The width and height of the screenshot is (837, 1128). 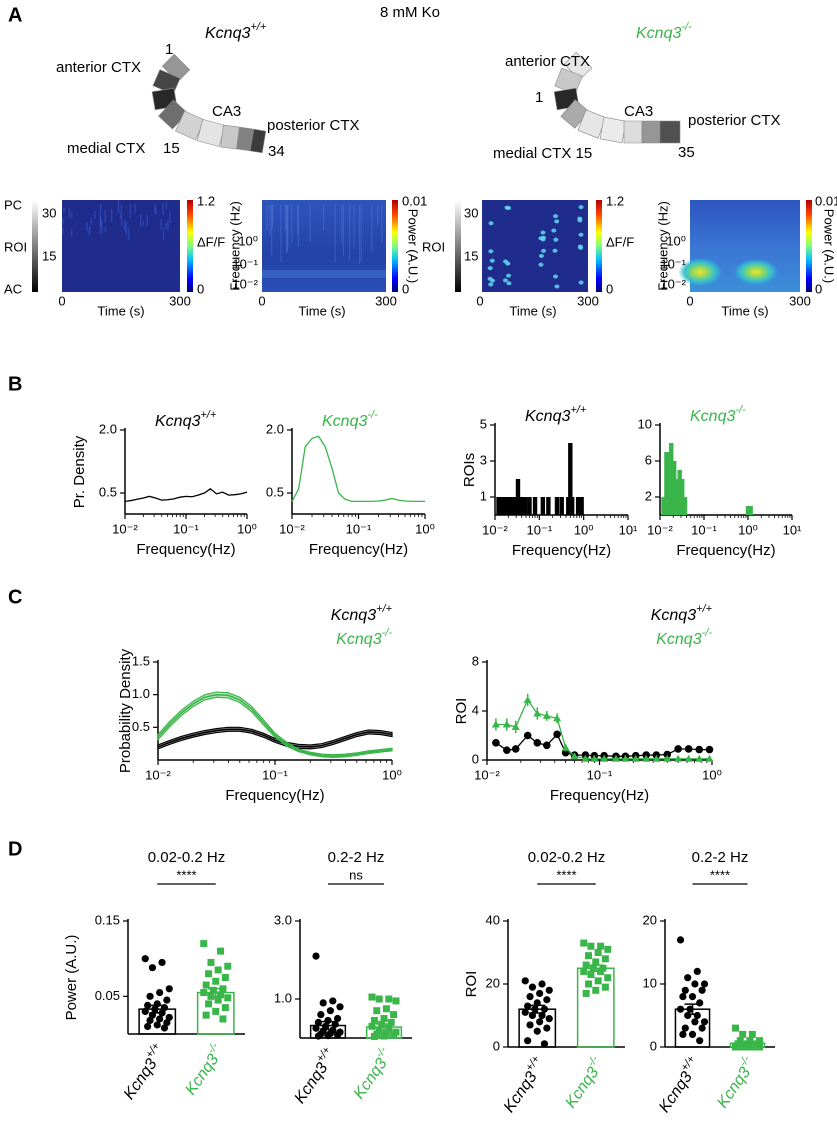 What do you see at coordinates (283, 919) in the screenshot?
I see `y-tick-label: 3.0` at bounding box center [283, 919].